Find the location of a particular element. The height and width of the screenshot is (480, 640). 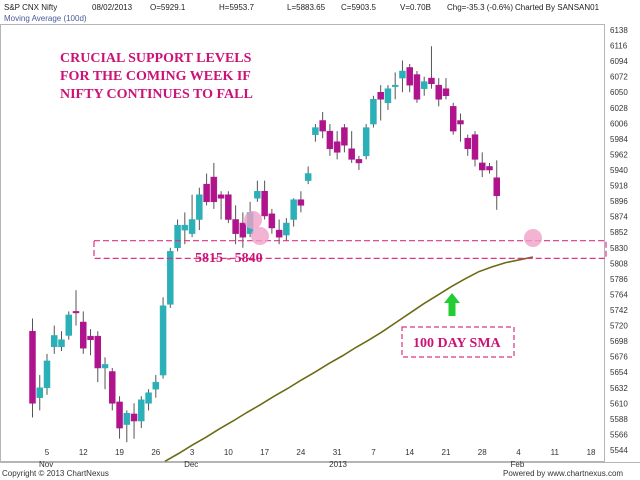

y-tick-label: 5786 is located at coordinates (619, 279).